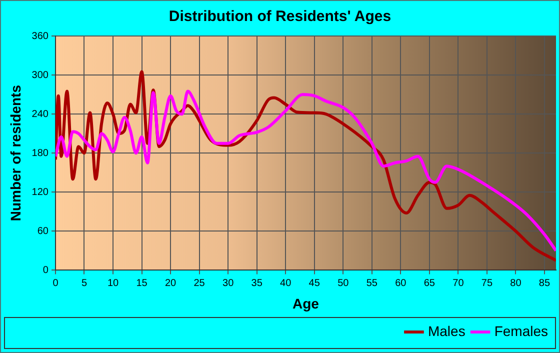 This screenshot has width=560, height=353. What do you see at coordinates (40, 114) in the screenshot?
I see `y-tick-label: 240` at bounding box center [40, 114].